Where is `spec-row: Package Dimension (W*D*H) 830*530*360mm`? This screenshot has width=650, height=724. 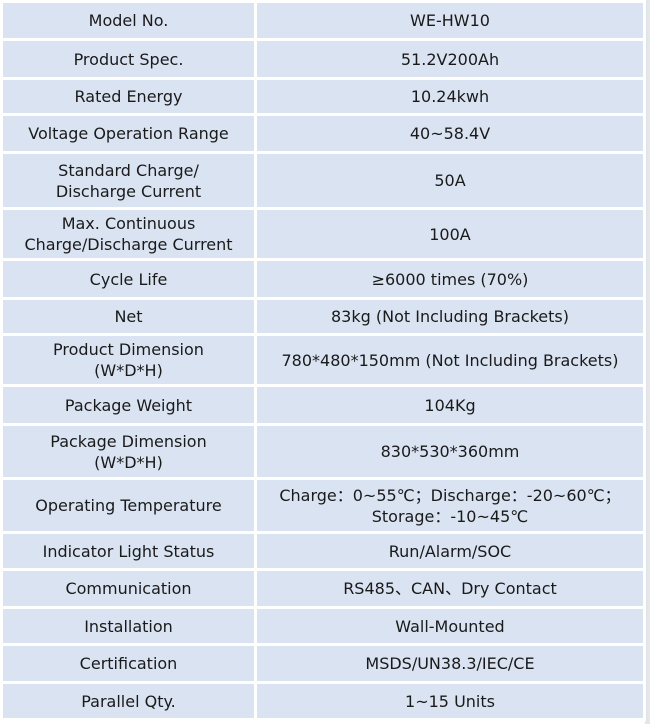
spec-row: Package Dimension (W*D*H) 830*530*360mm is located at coordinates (323, 451).